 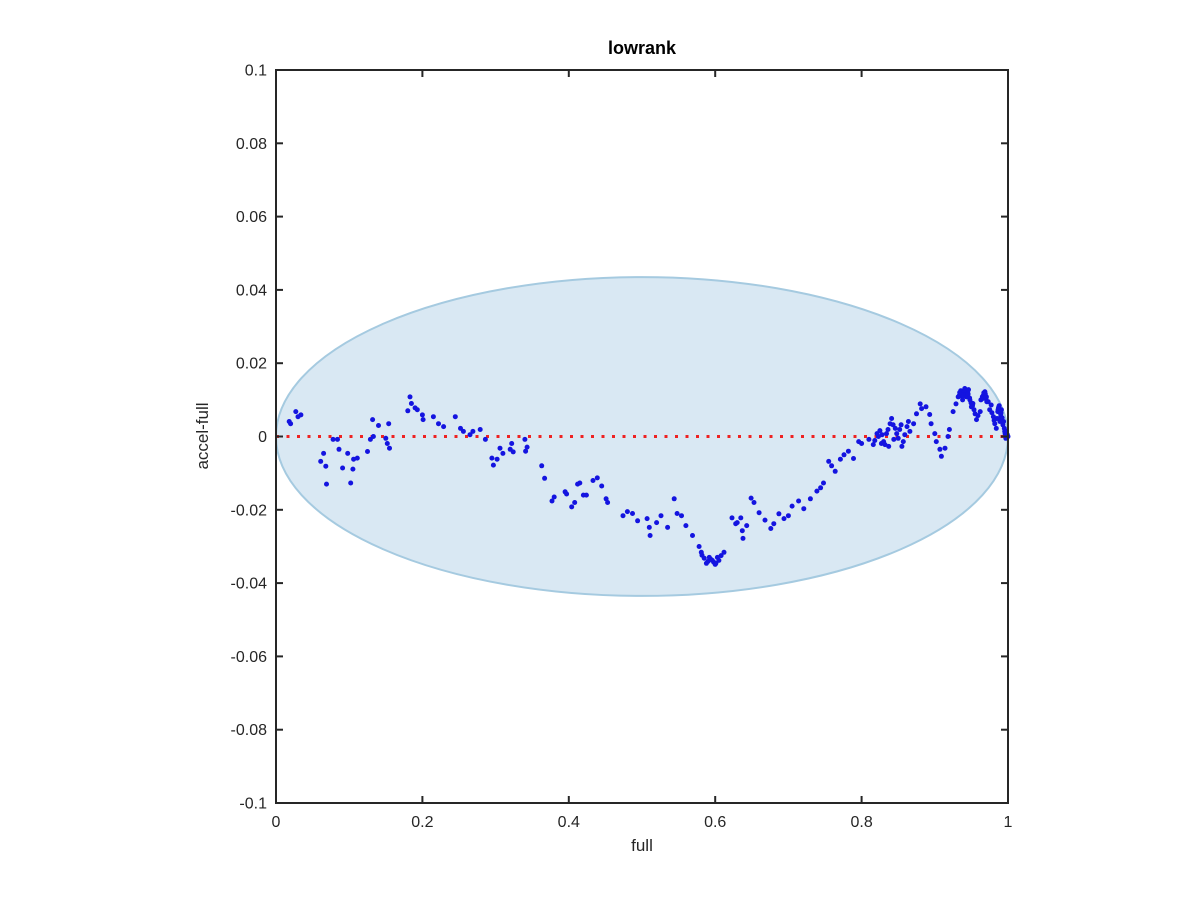 What do you see at coordinates (715, 822) in the screenshot?
I see `x-tick-label: 0.6` at bounding box center [715, 822].